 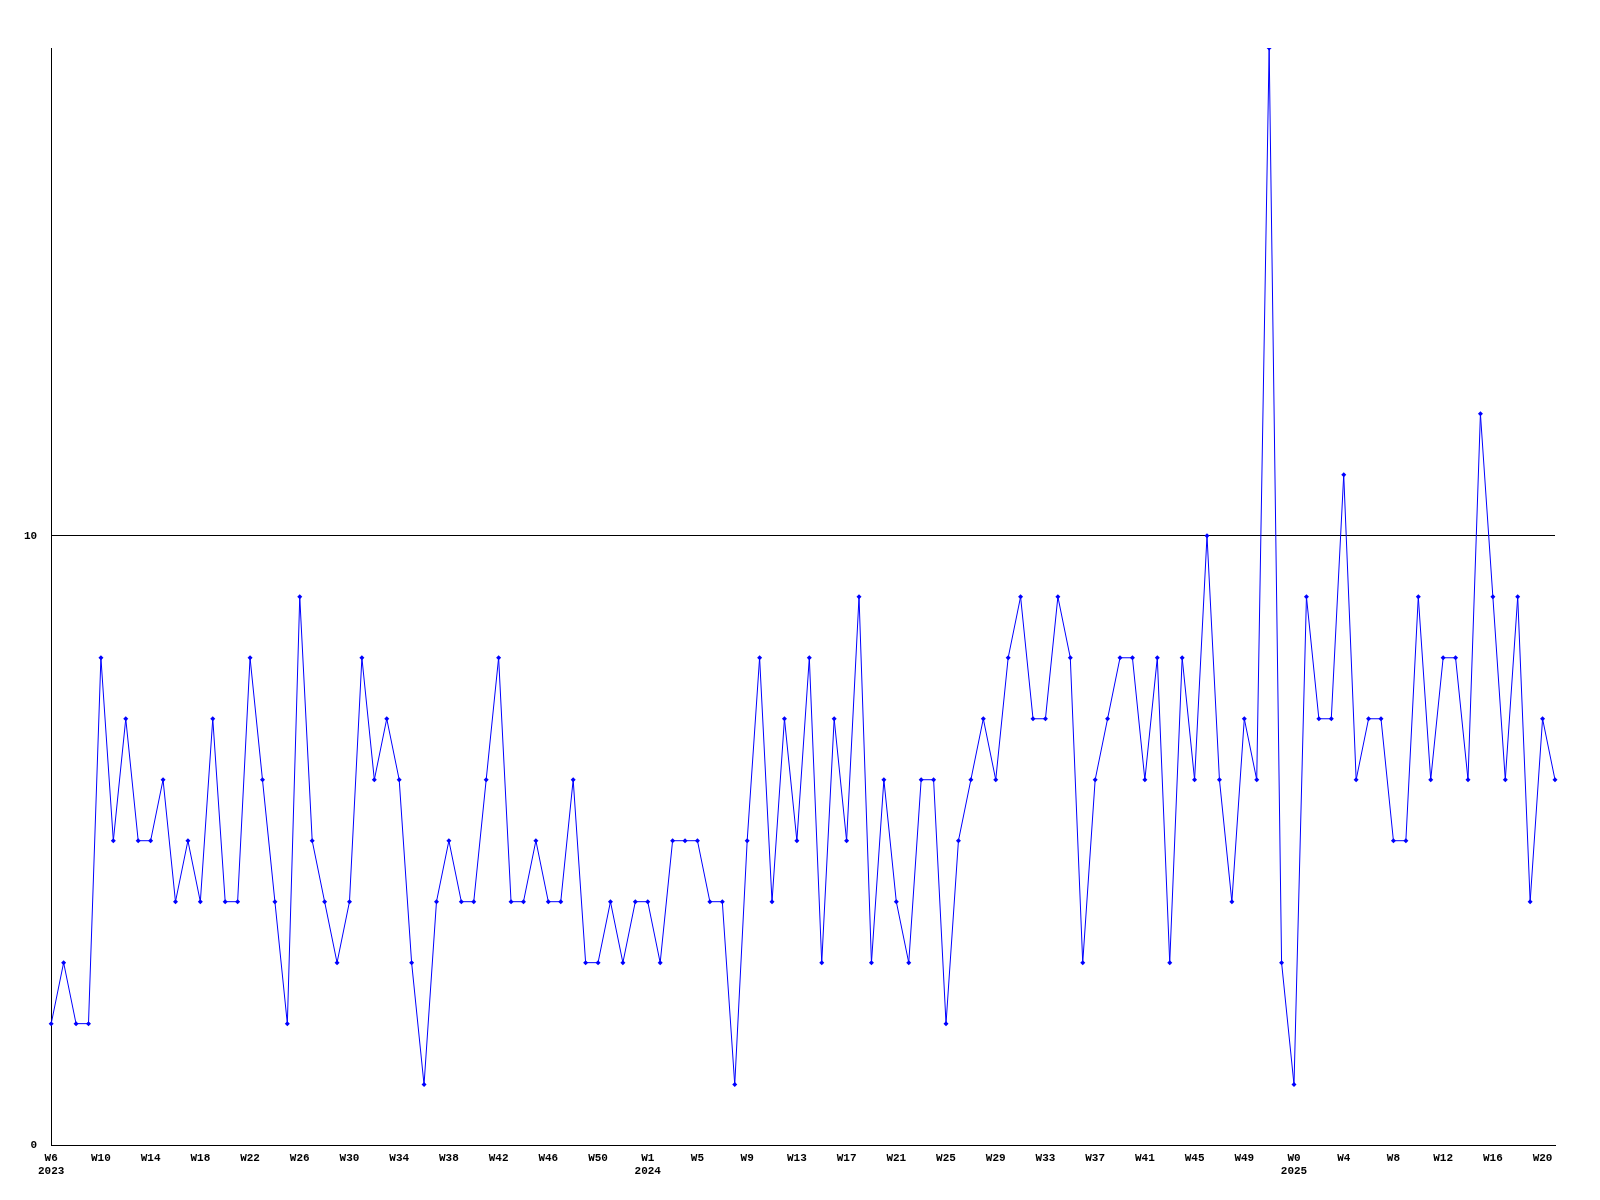 I want to click on x-tick-label: W1 2024, so click(x=648, y=1164).